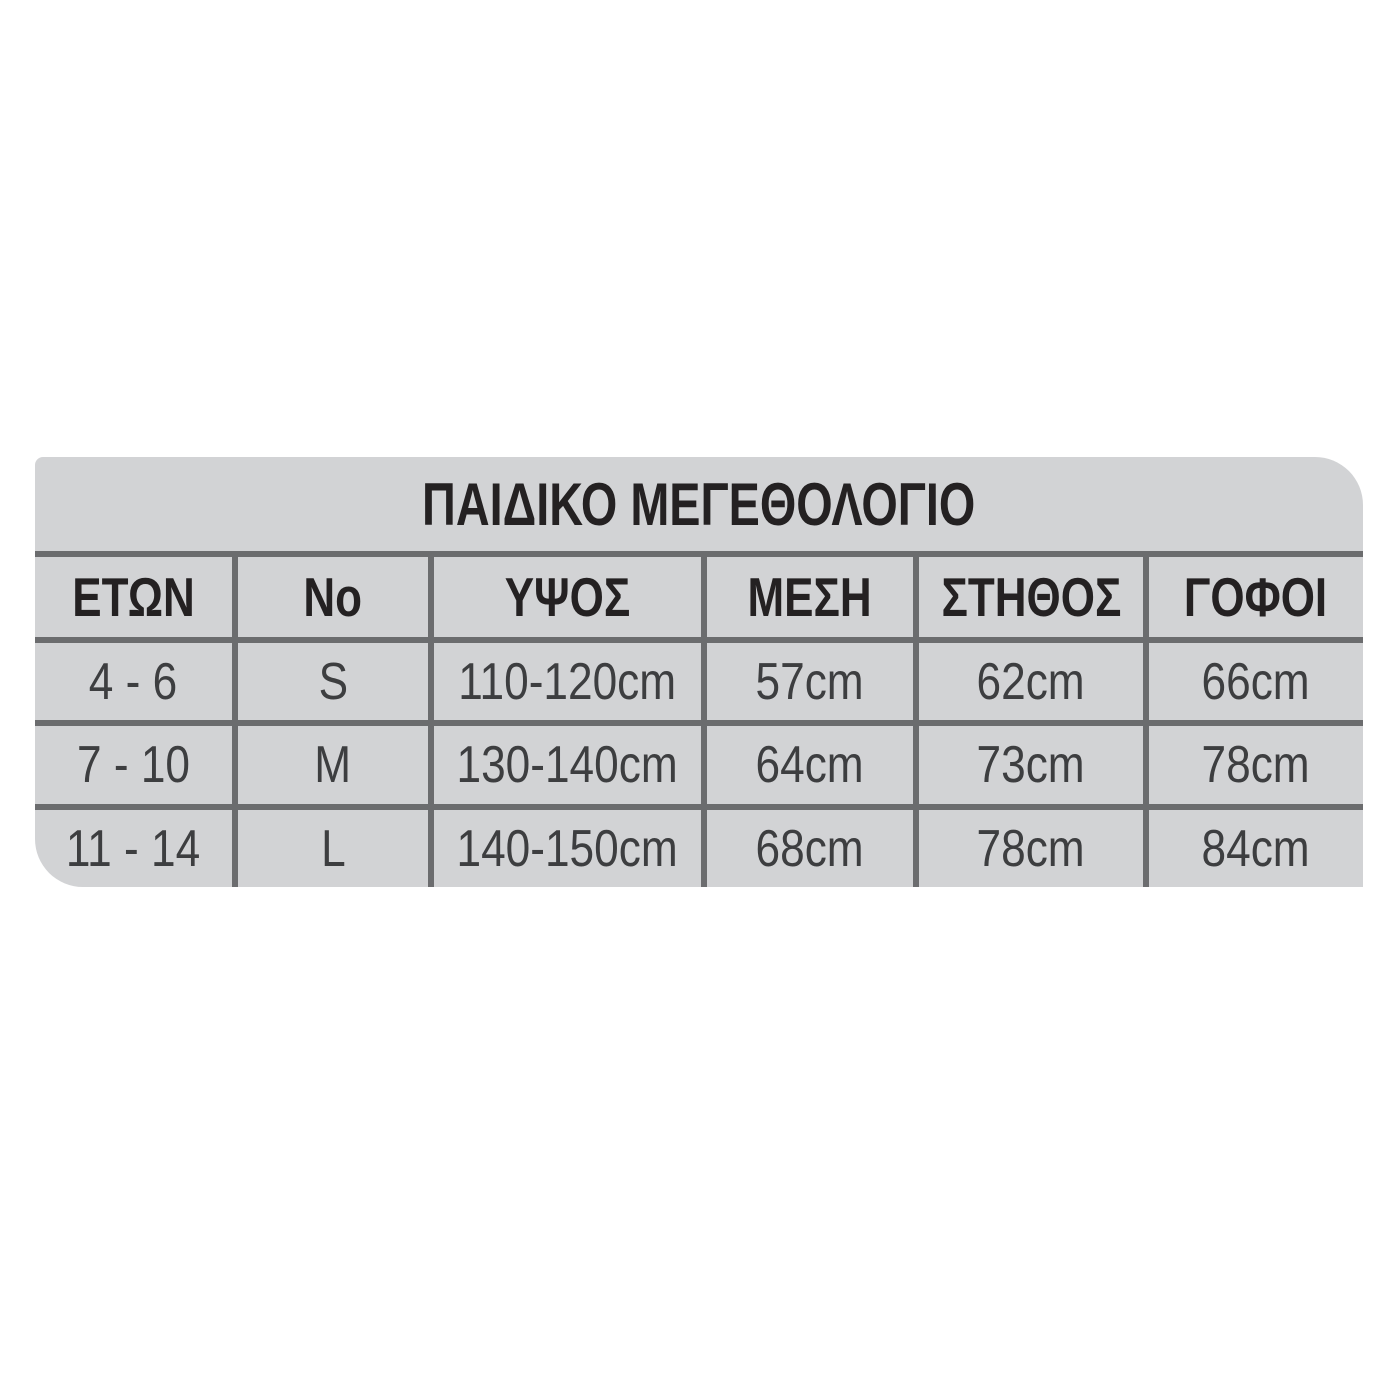  I want to click on cell-row1-size-value: S, so click(333, 681).